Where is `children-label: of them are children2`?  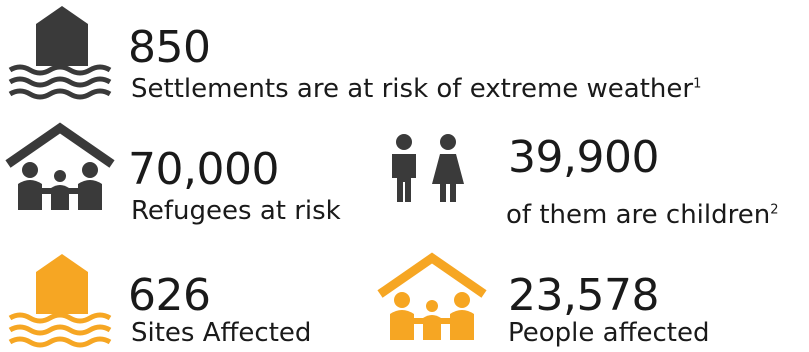
children-label: of them are children2 is located at coordinates (642, 215).